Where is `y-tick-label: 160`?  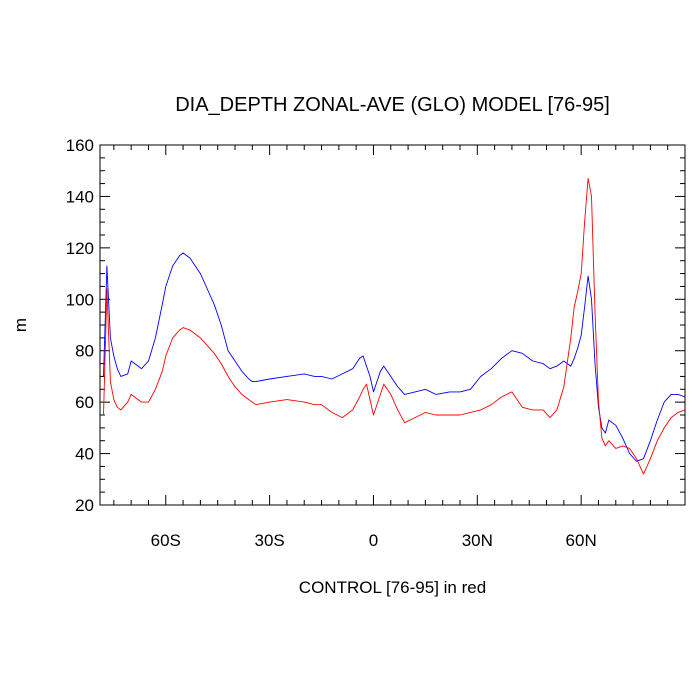 y-tick-label: 160 is located at coordinates (80, 145).